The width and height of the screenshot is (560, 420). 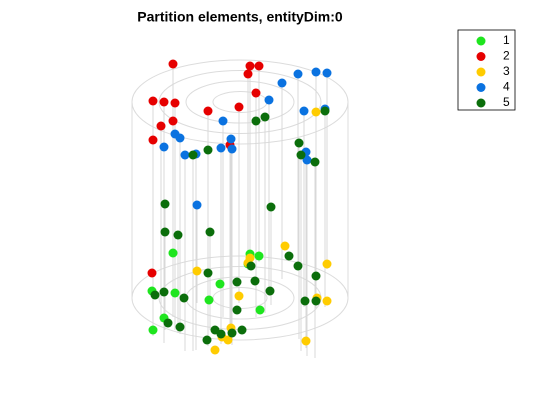 I want to click on legend-label: 4, so click(x=506, y=87).